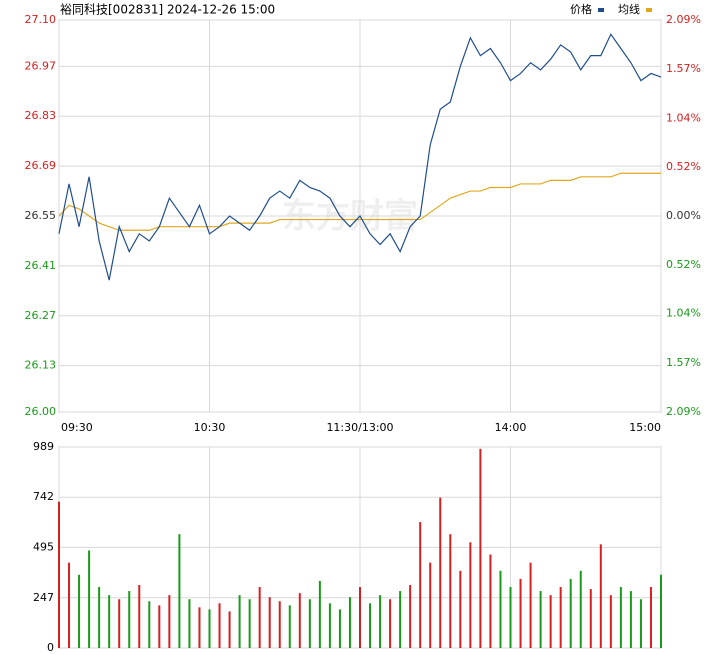 This screenshot has height=655, width=720. I want to click on y-tick-label: 247, so click(43, 597).